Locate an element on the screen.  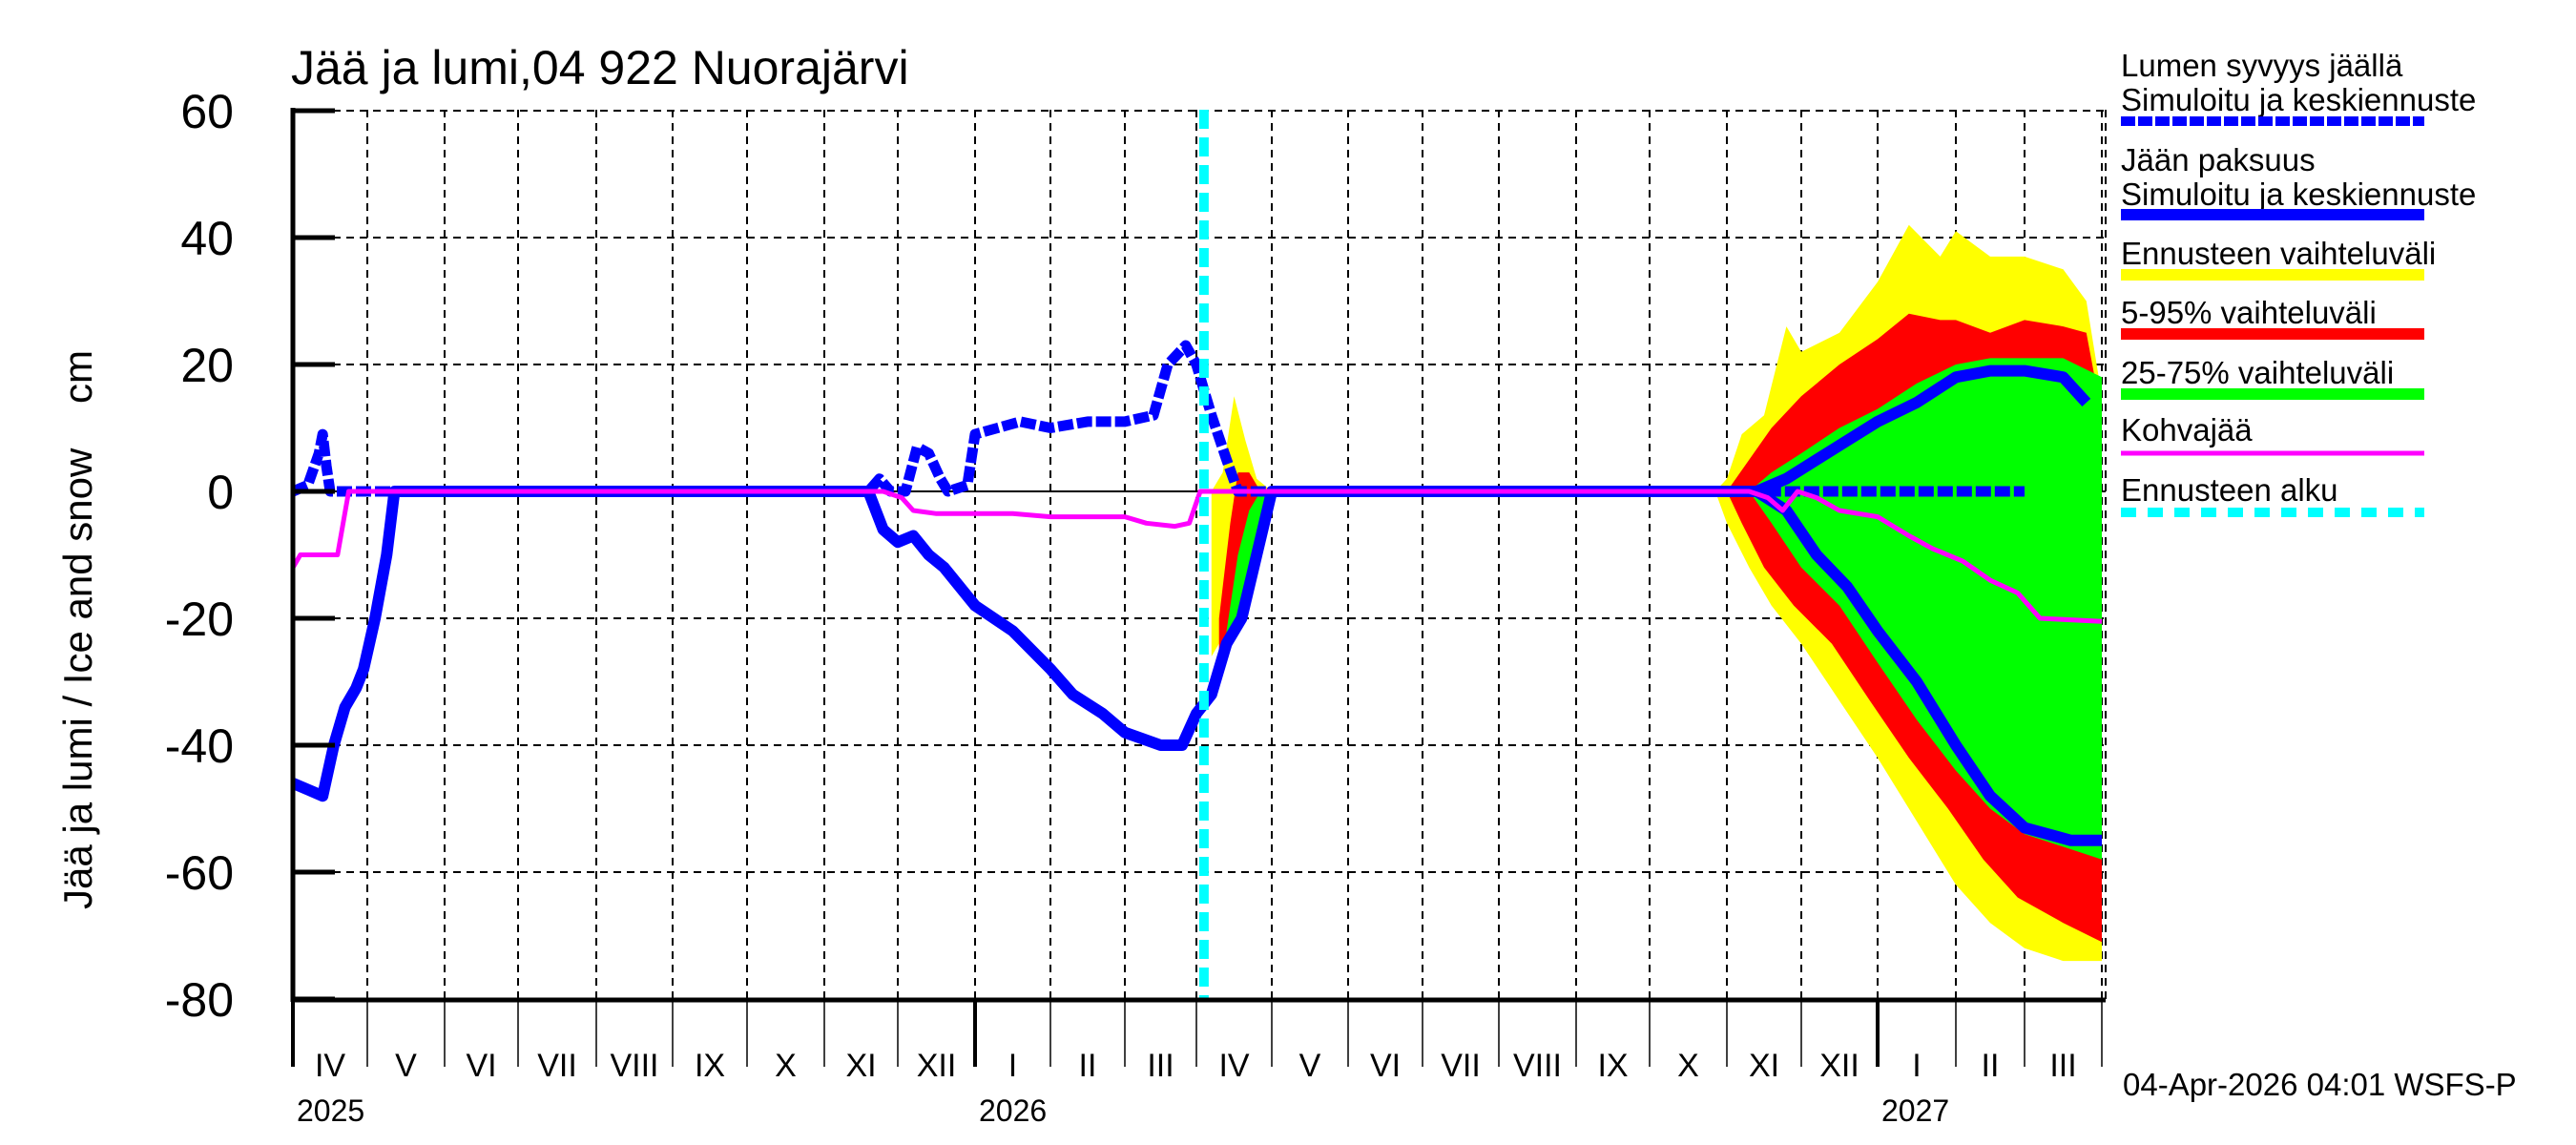
year-label: 2025 is located at coordinates (330, 1111).